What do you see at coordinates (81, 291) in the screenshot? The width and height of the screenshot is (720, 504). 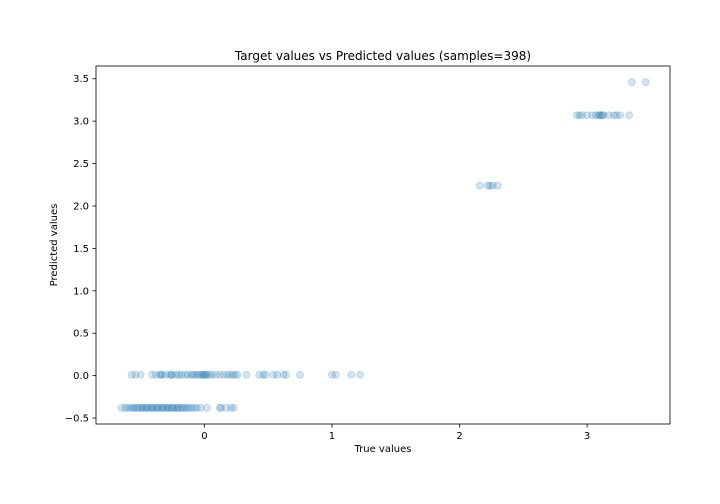 I see `y-tick-label: 1.0` at bounding box center [81, 291].